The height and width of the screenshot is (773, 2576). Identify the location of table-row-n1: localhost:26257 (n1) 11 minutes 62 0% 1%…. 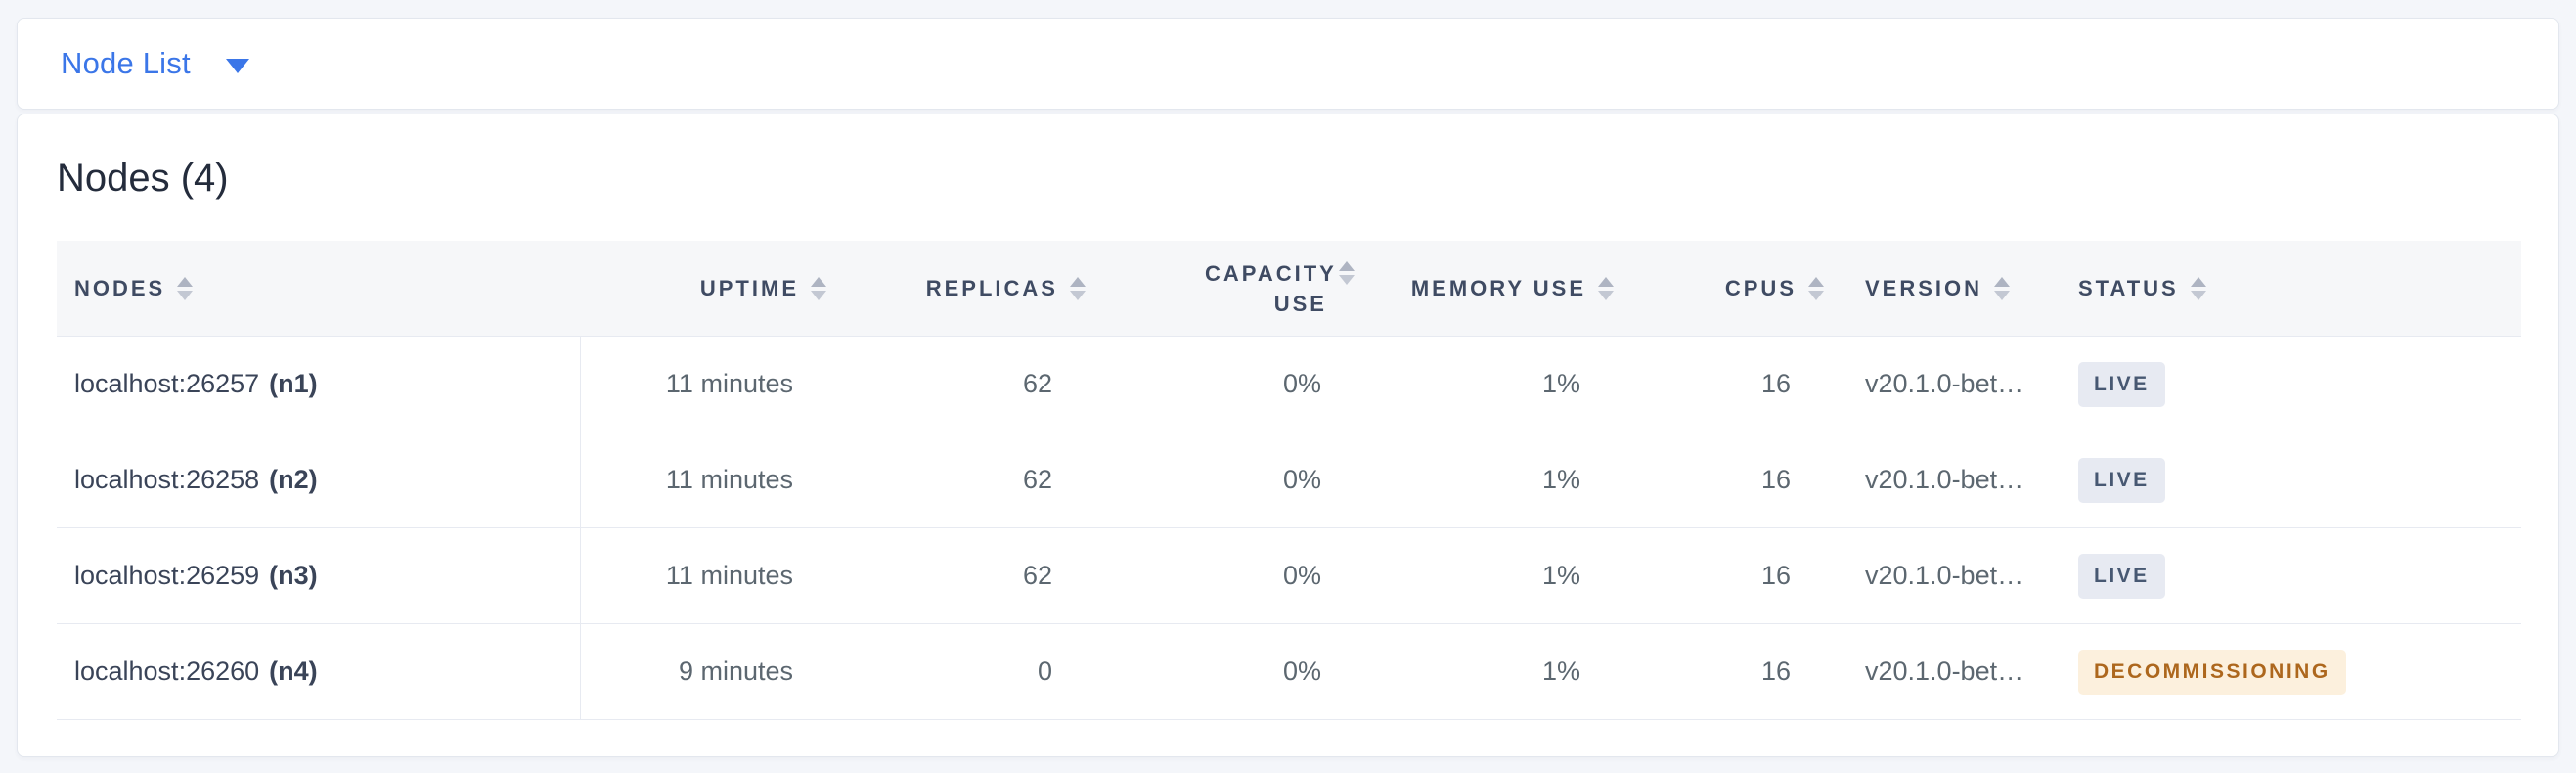
(1289, 385).